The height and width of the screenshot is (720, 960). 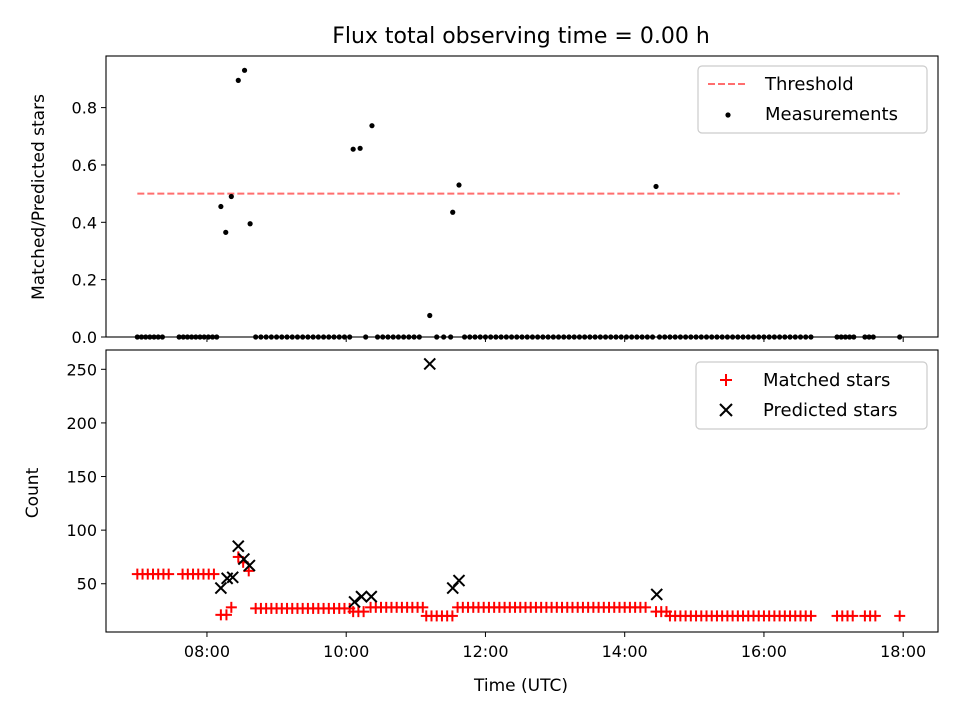 What do you see at coordinates (87, 584) in the screenshot?
I see `bottom-y-tick-label: 50` at bounding box center [87, 584].